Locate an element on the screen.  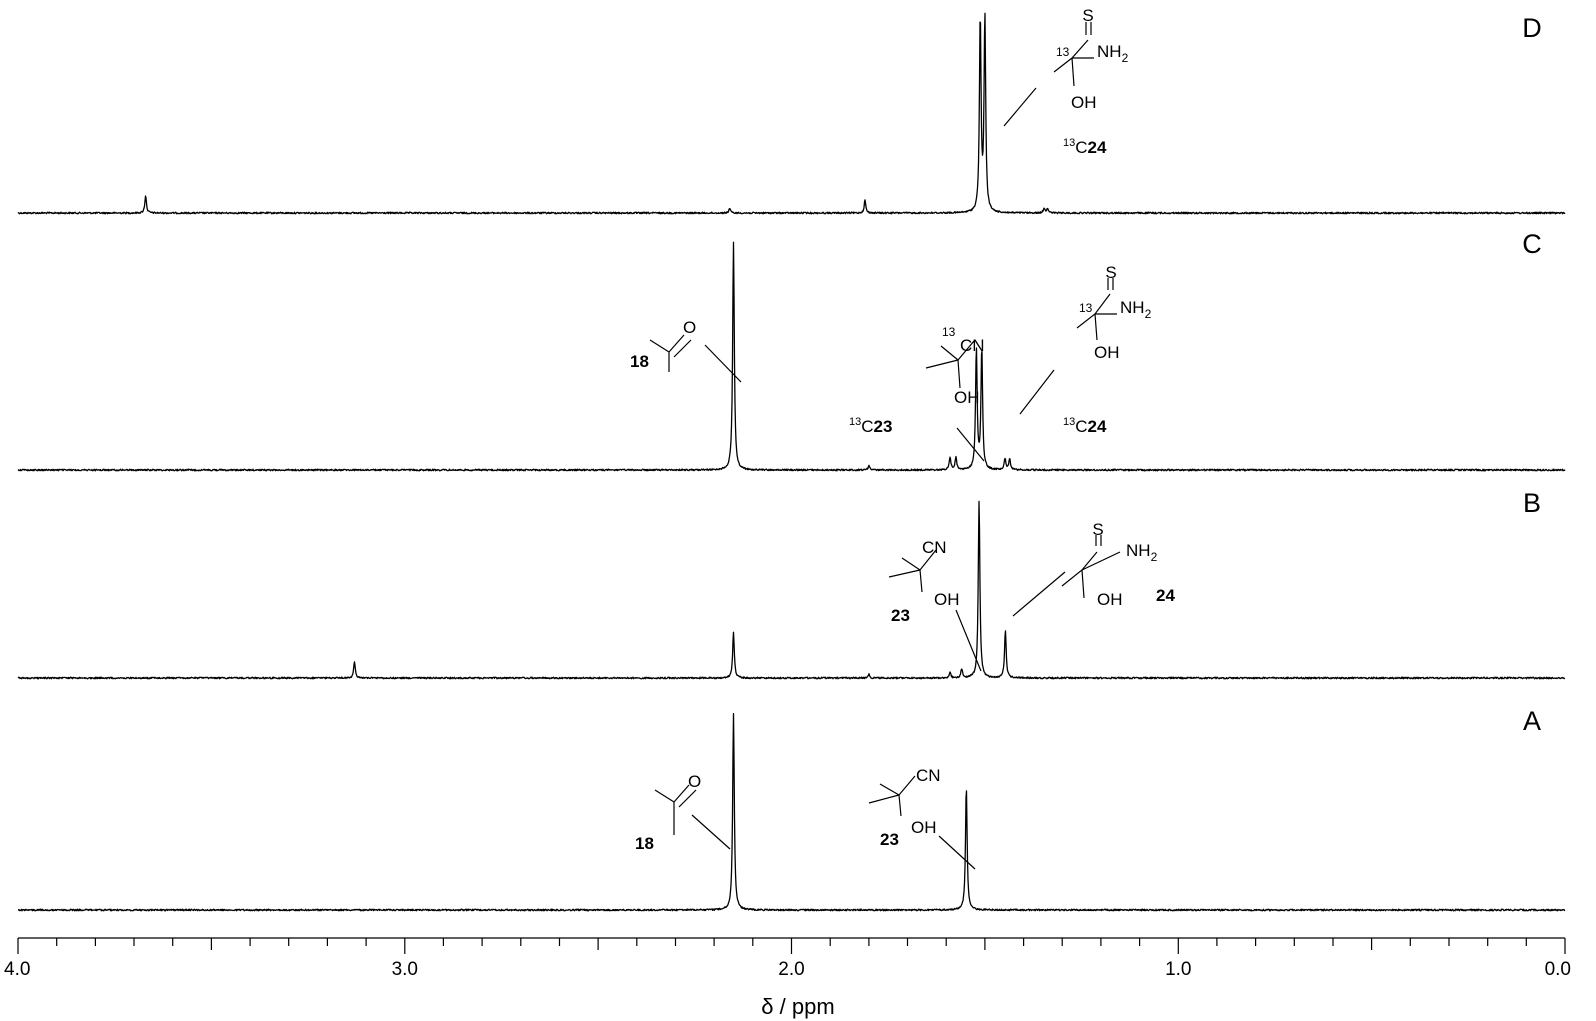
x-tick-label: 1.0 is located at coordinates (1178, 969).